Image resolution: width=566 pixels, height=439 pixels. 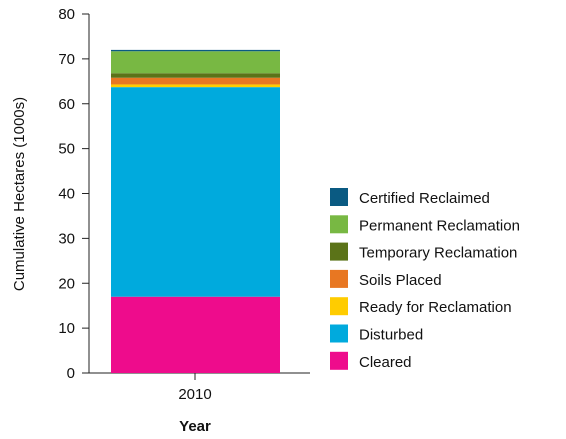 I want to click on y-ticks: 0 10 20 30 40 50 60 70 80, so click(x=73, y=194).